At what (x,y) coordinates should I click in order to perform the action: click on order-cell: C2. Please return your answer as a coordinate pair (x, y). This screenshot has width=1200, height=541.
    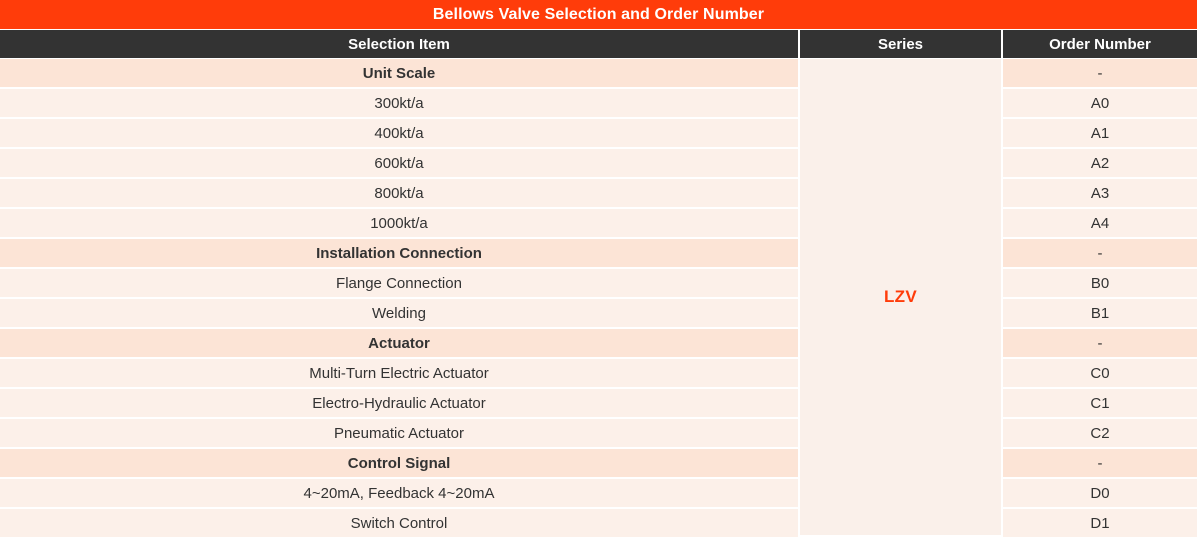
    Looking at the image, I should click on (1100, 434).